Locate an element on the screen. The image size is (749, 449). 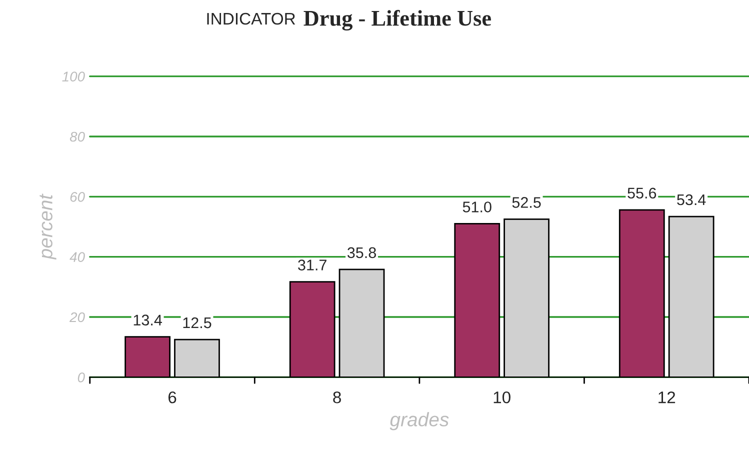
y-tick-label: 100 is located at coordinates (73, 77).